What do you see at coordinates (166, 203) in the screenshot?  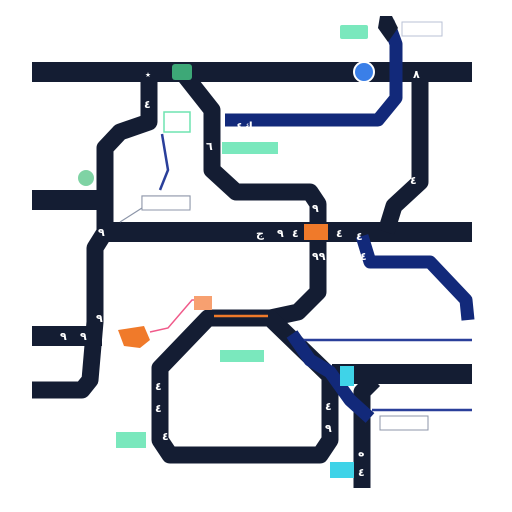 I see `station-chip-left-mid` at bounding box center [166, 203].